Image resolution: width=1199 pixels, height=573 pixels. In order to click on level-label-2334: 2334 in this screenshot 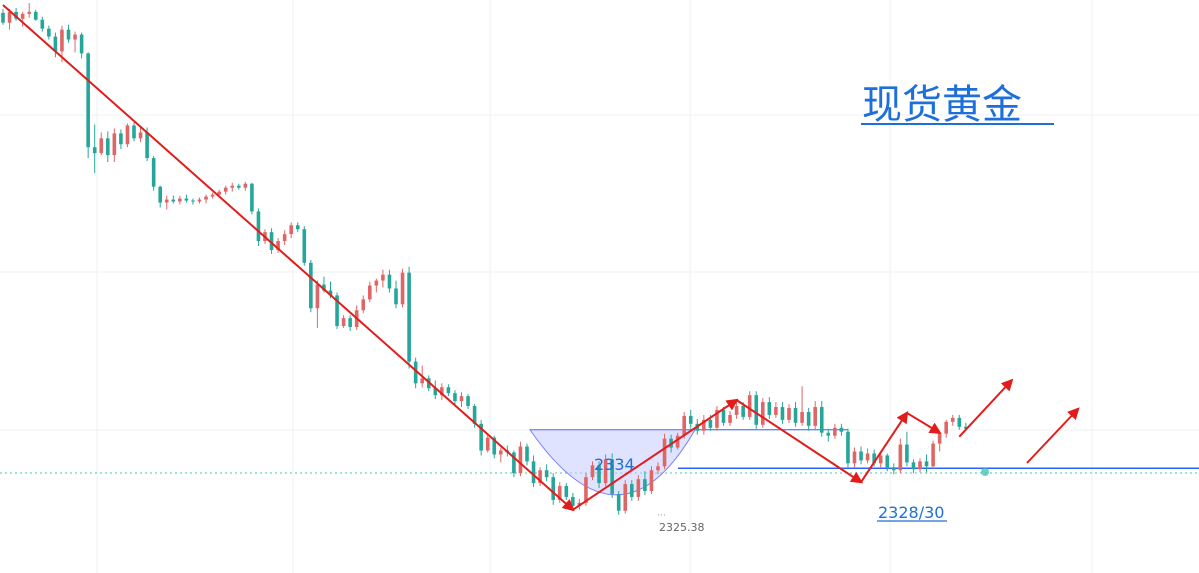, I will do `click(614, 464)`.